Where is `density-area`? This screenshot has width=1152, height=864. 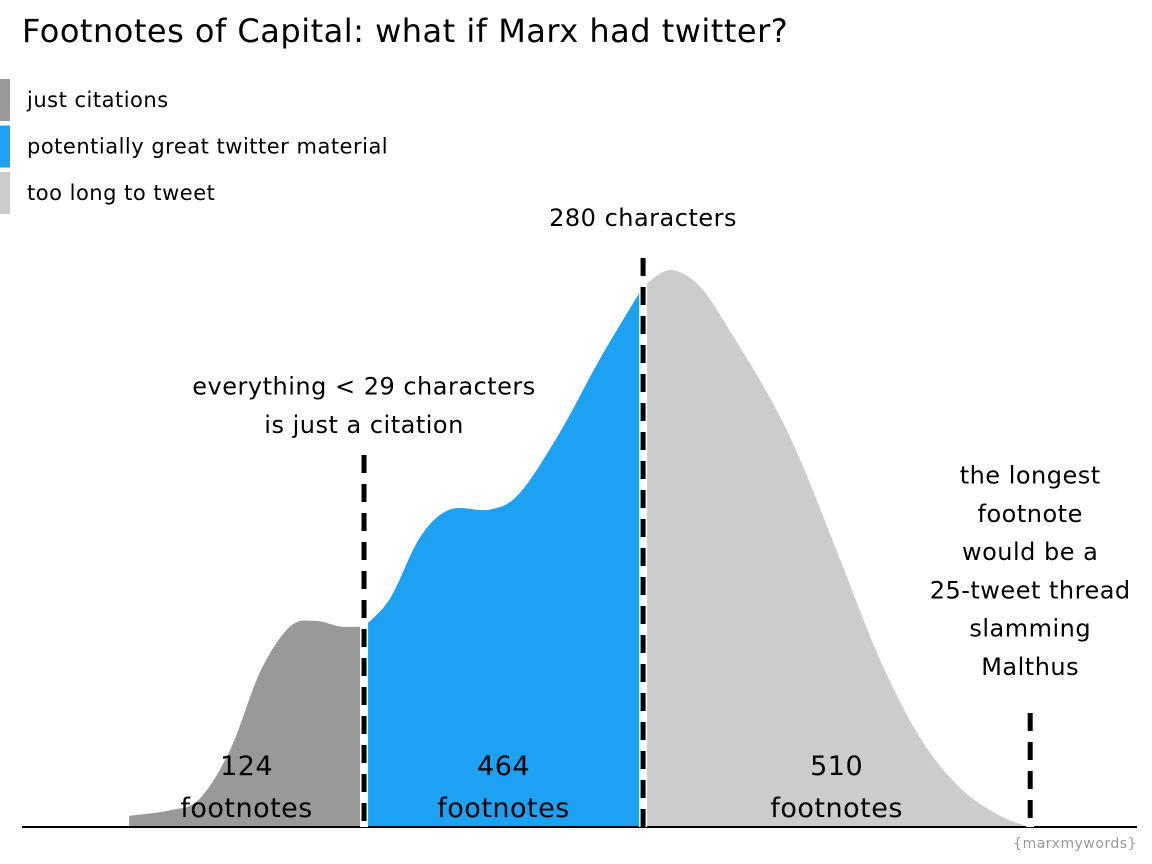 density-area is located at coordinates (247, 723).